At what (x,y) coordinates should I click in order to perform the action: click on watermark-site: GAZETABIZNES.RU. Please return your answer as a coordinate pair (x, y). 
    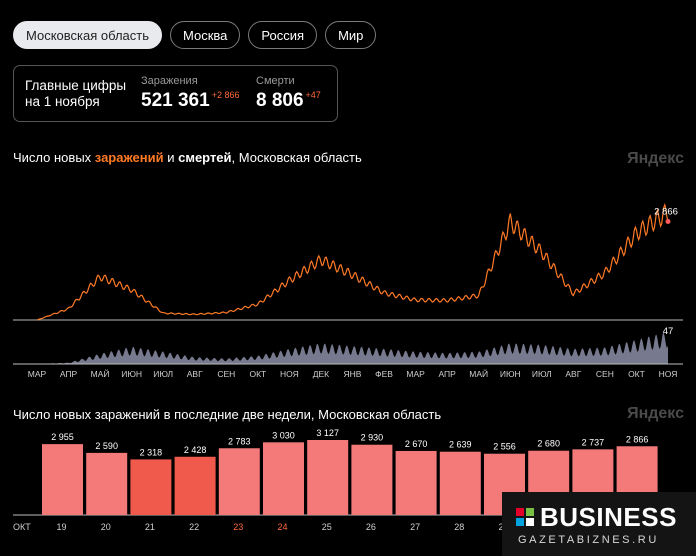
    Looking at the image, I should click on (588, 540).